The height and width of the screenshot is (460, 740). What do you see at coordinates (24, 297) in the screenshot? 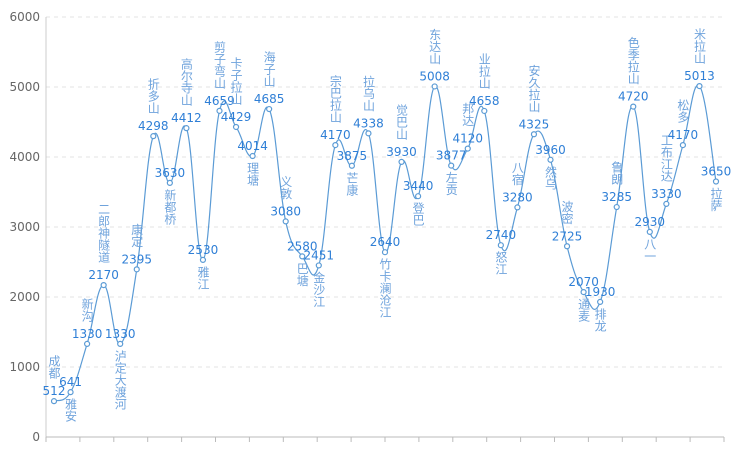
I see `y-tick-label: 2000` at bounding box center [24, 297].